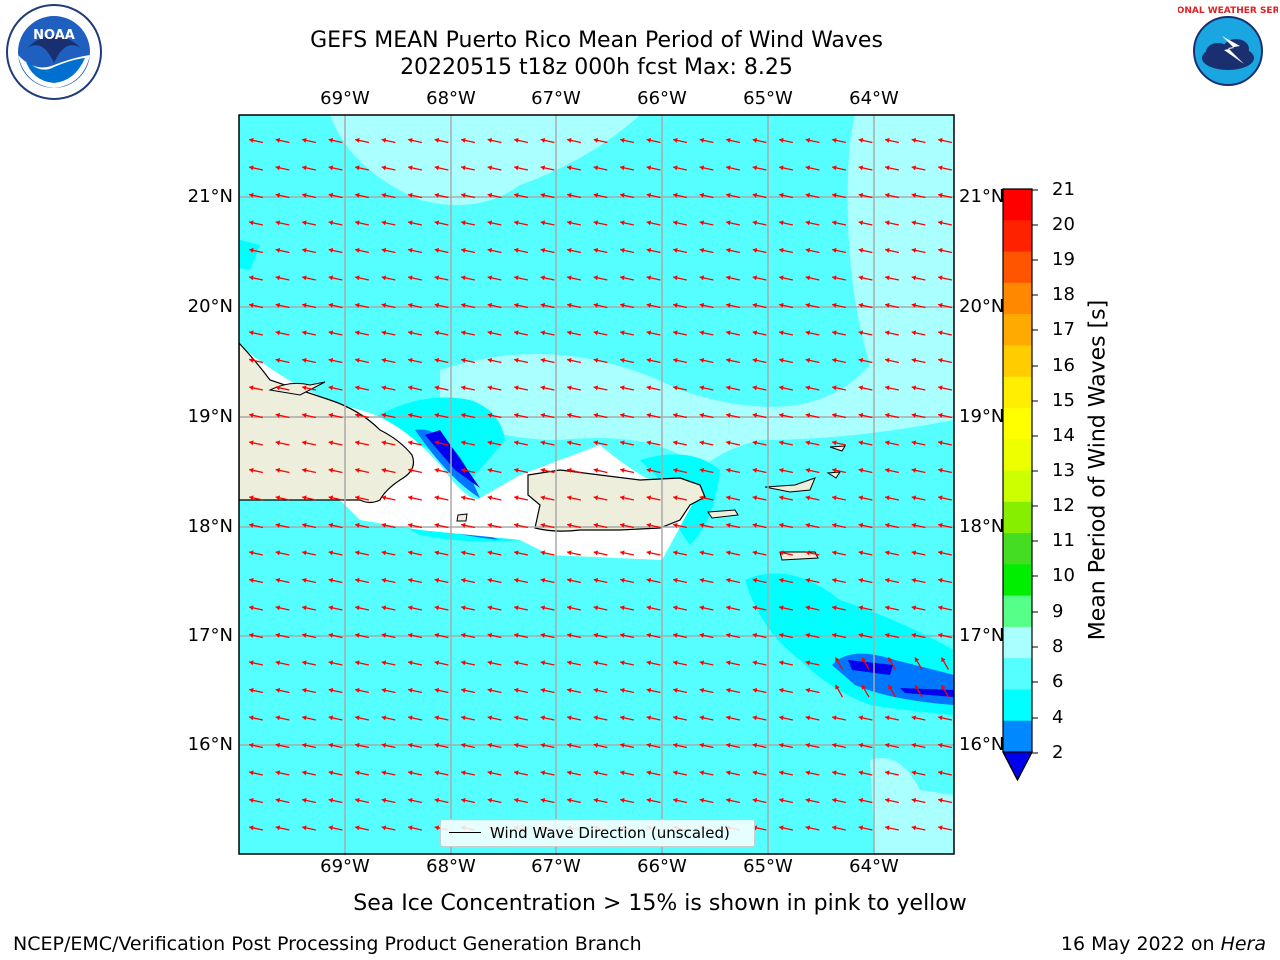  I want to click on land-hispaniola, so click(327, 423).